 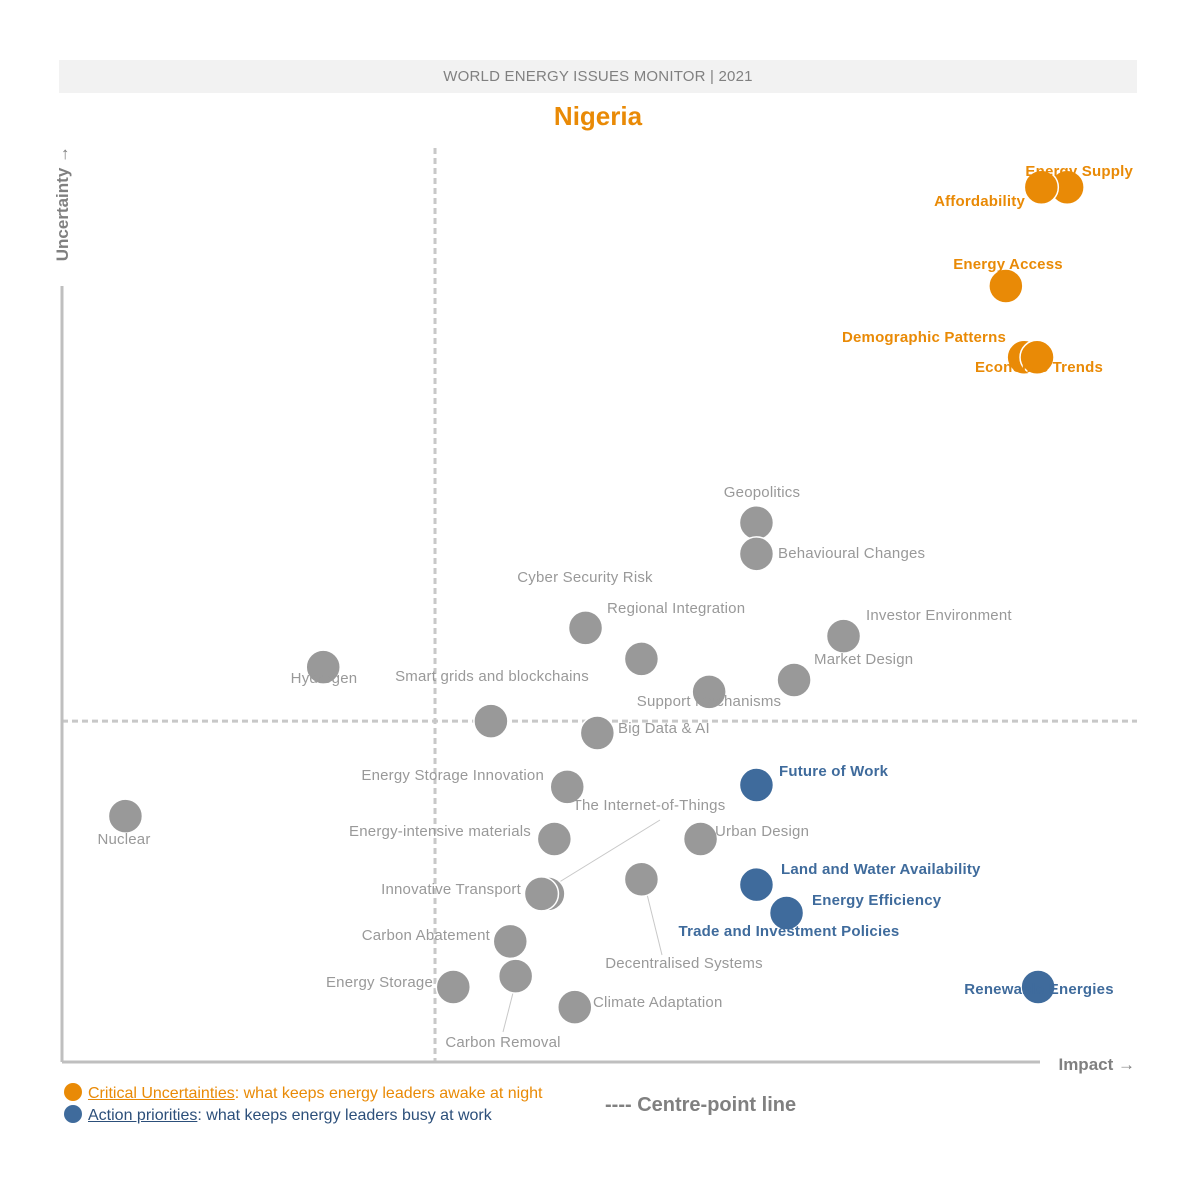 What do you see at coordinates (863, 659) in the screenshot?
I see `label-market-design: Market Design` at bounding box center [863, 659].